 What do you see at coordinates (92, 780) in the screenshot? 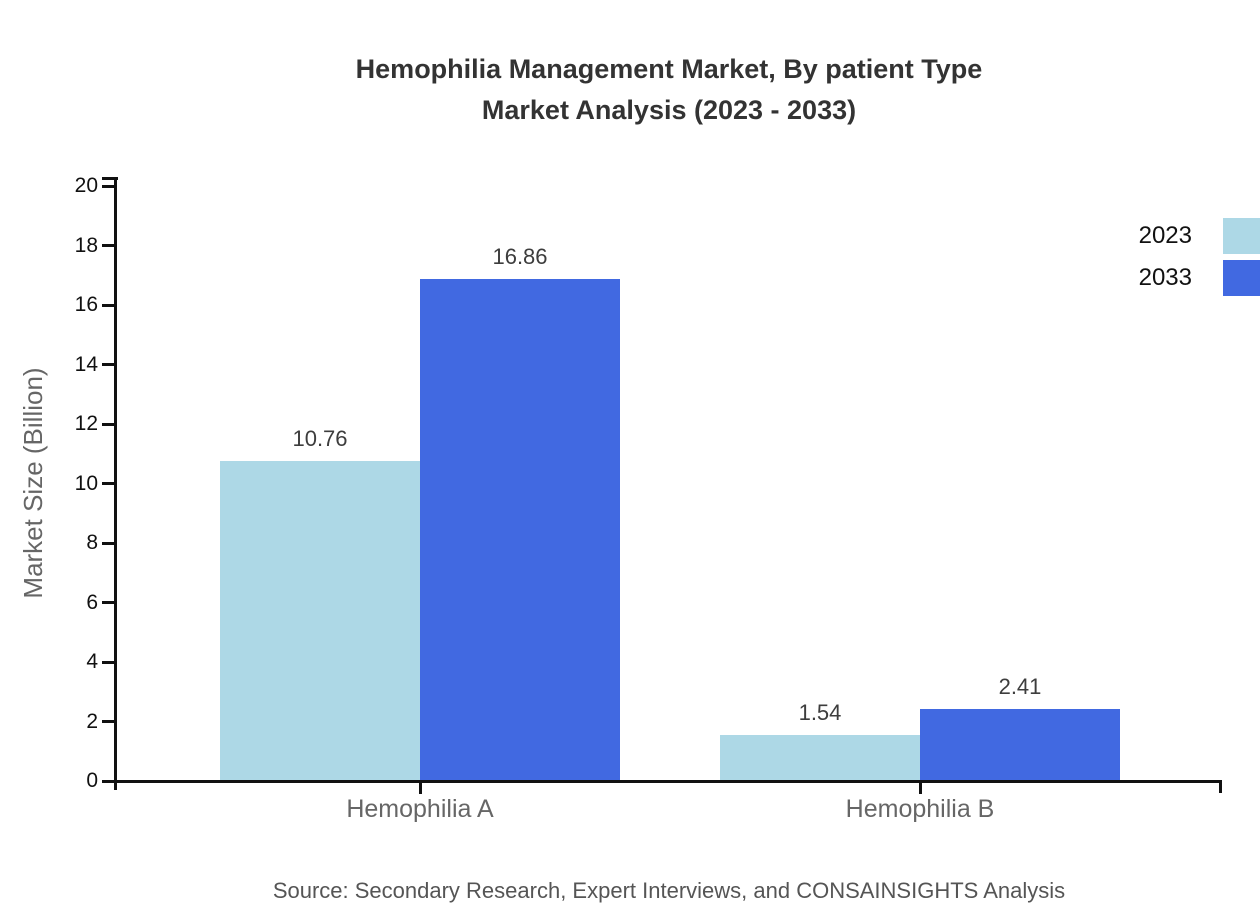
I see `y-tick-label: 0` at bounding box center [92, 780].